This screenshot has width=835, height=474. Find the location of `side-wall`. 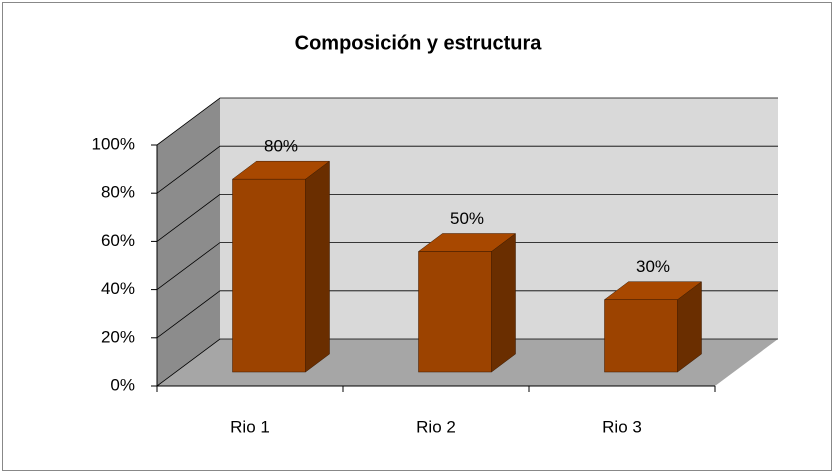

side-wall is located at coordinates (188, 242).